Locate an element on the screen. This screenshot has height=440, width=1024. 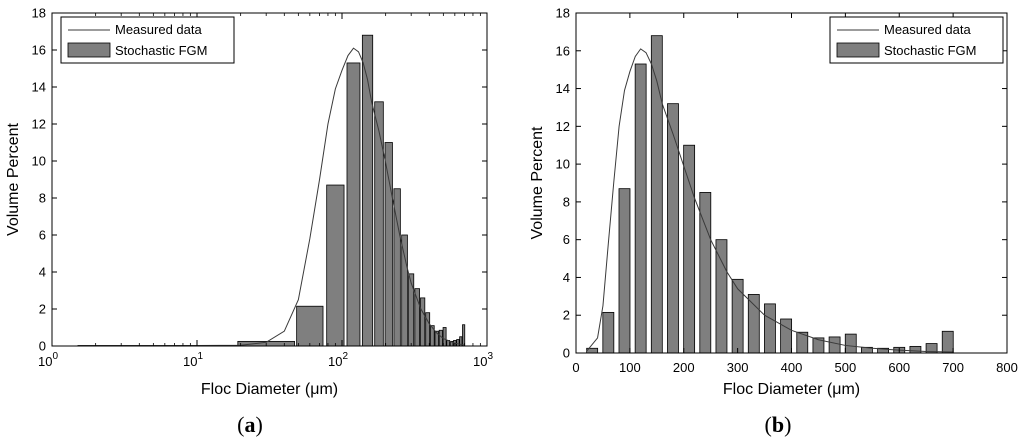
panel-label: (a) is located at coordinates (250, 424).